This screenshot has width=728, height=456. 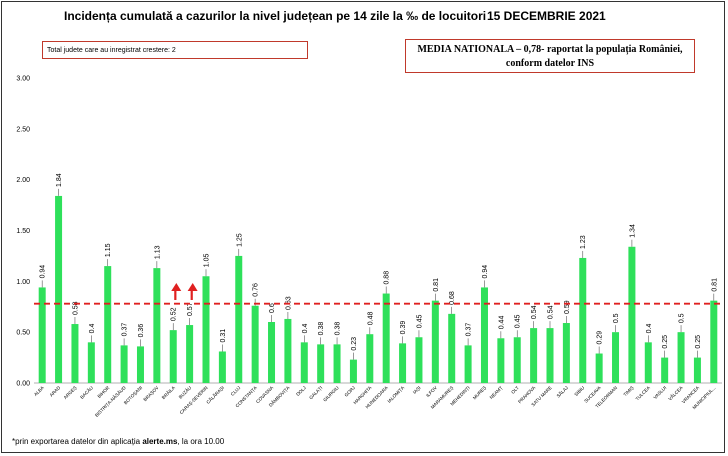 What do you see at coordinates (174, 314) in the screenshot?
I see `data-label: 0.52` at bounding box center [174, 314].